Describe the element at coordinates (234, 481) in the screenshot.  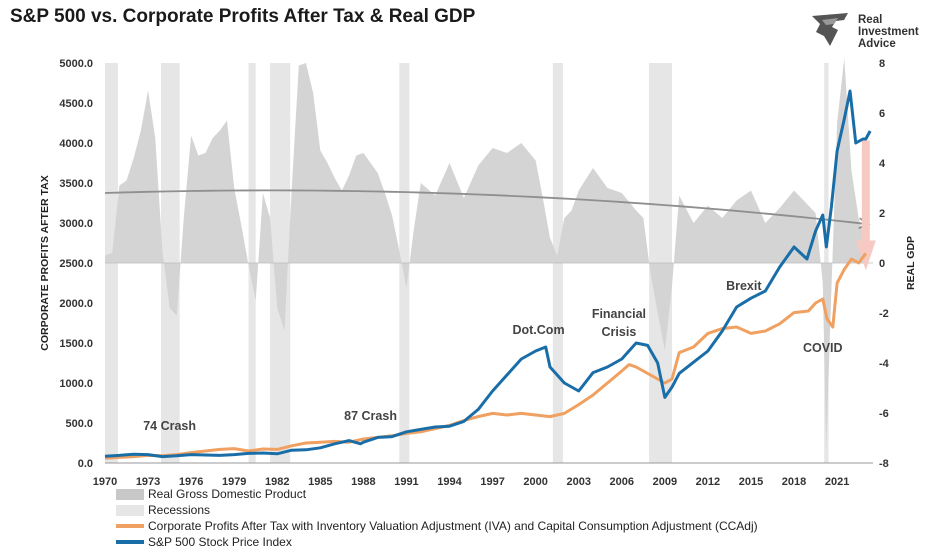
I see `x-tick-1979: 1979` at that location.